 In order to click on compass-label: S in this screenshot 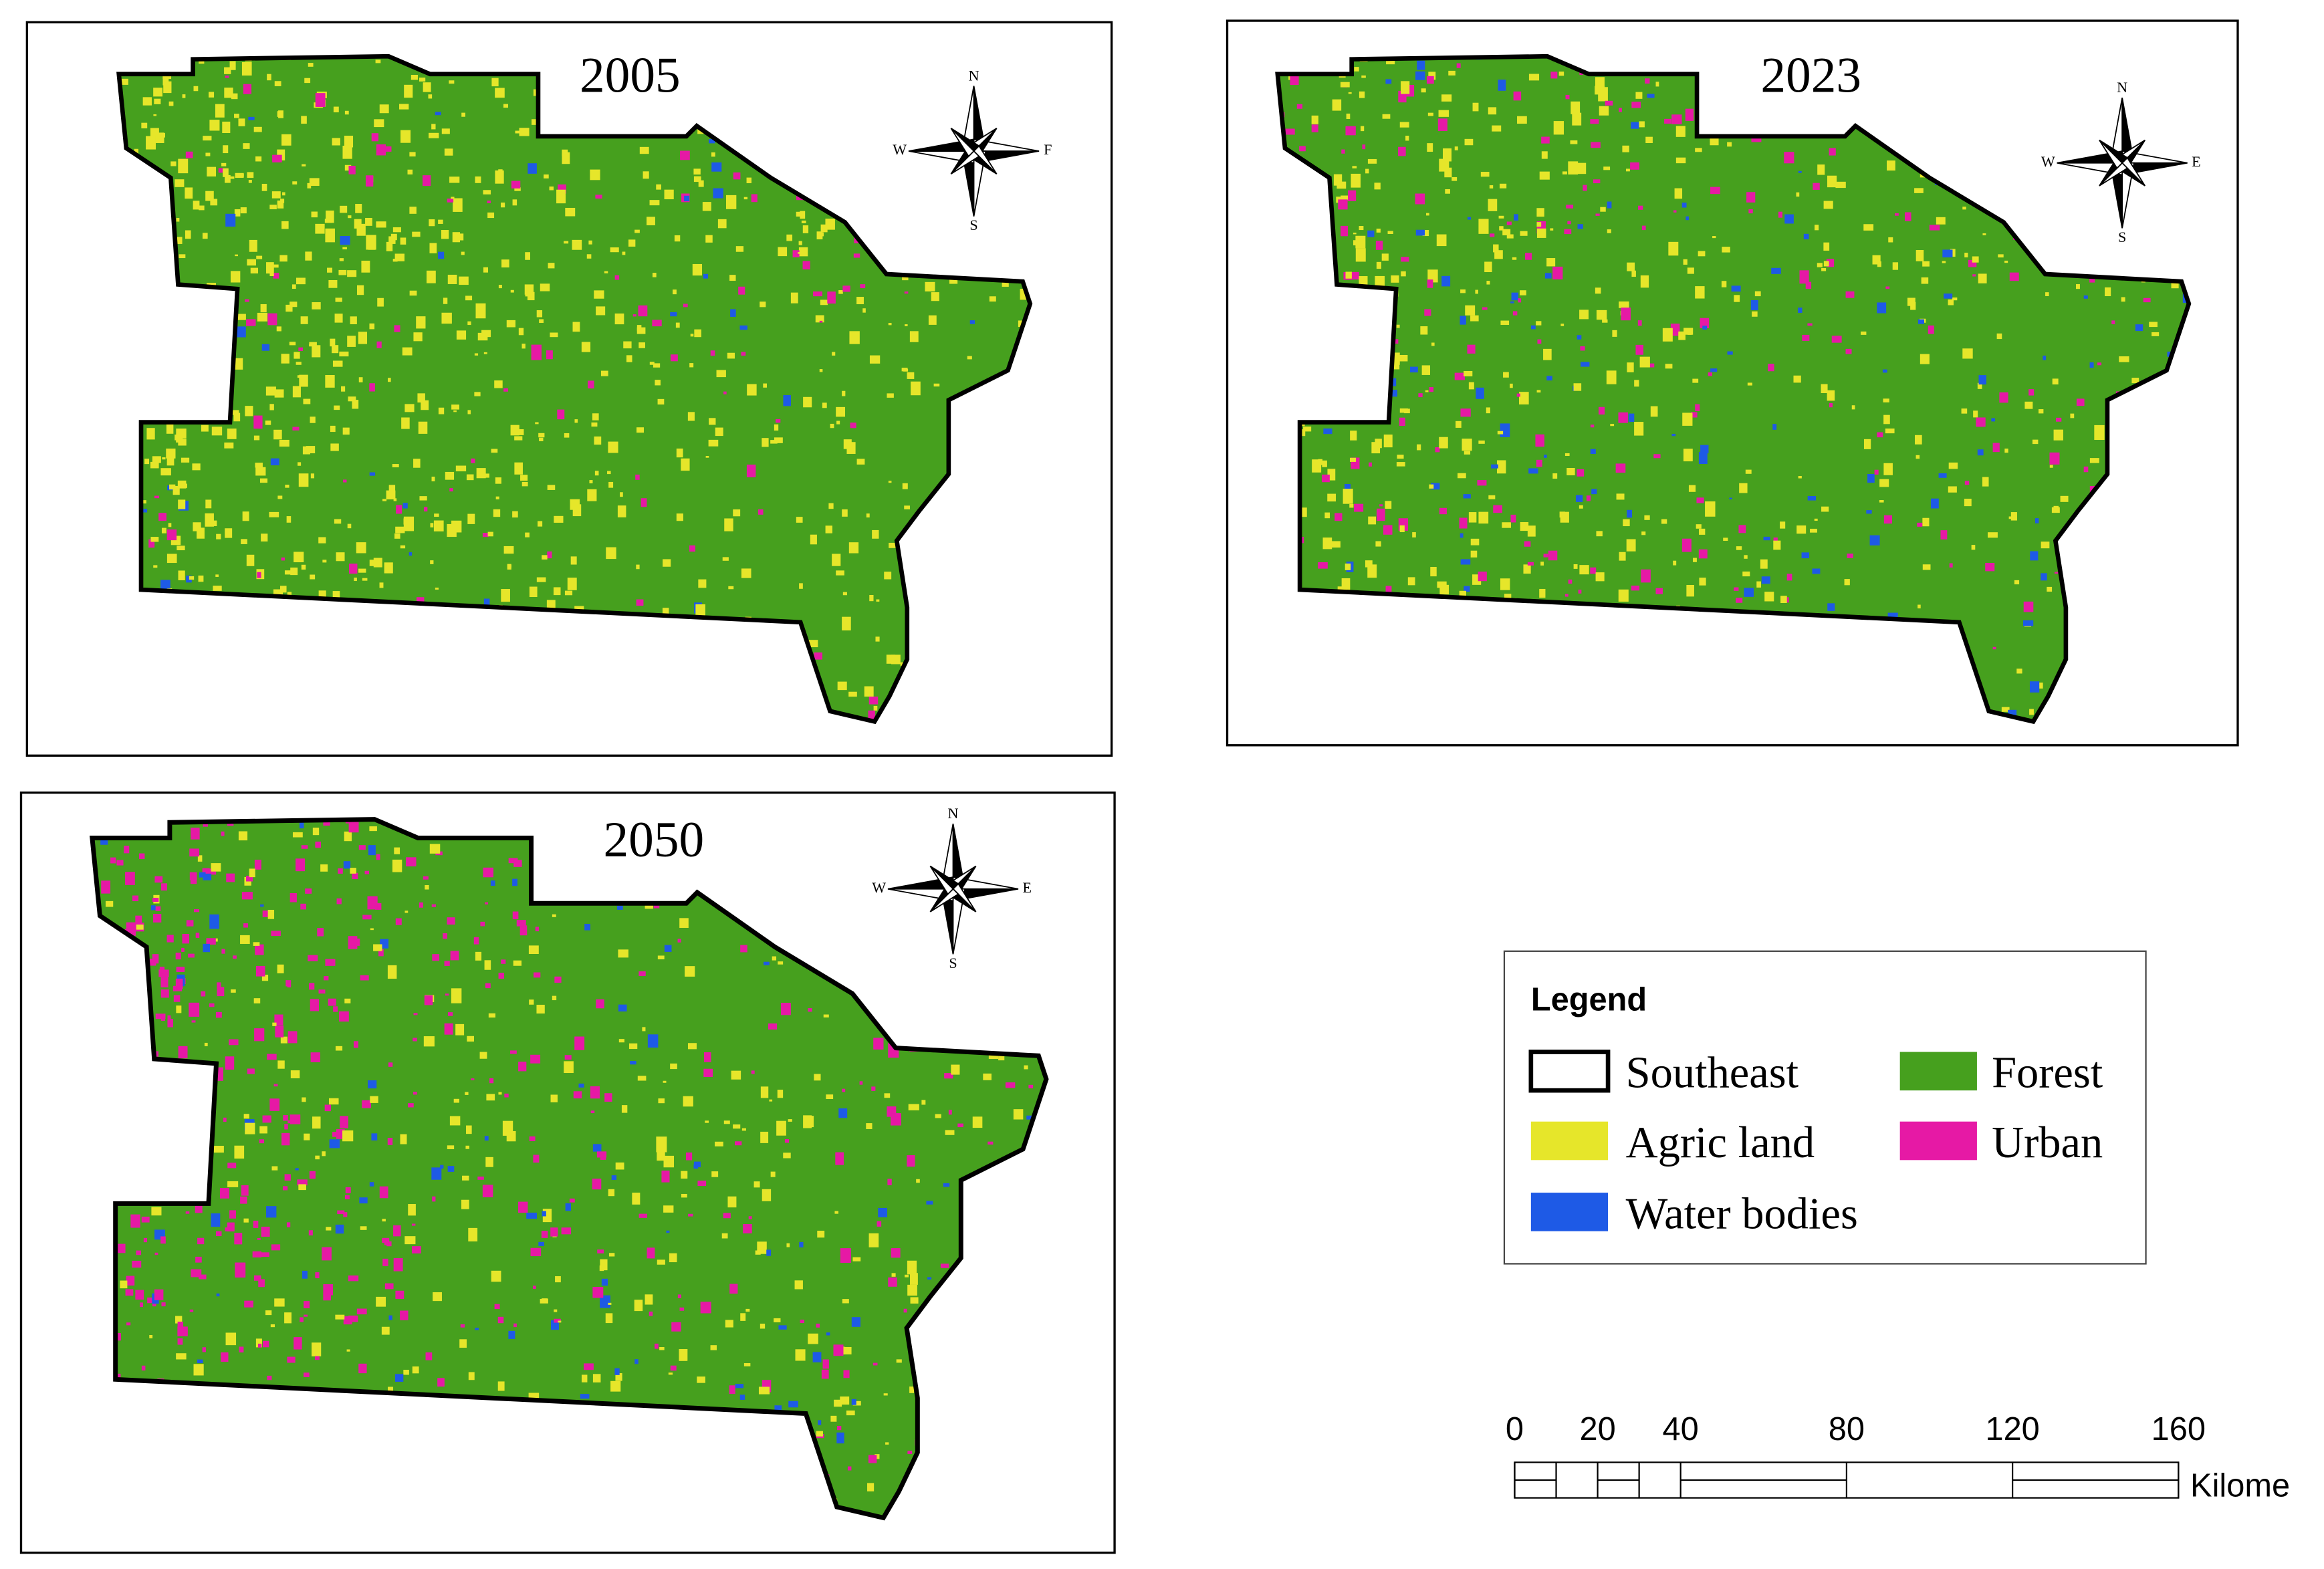, I will do `click(973, 225)`.